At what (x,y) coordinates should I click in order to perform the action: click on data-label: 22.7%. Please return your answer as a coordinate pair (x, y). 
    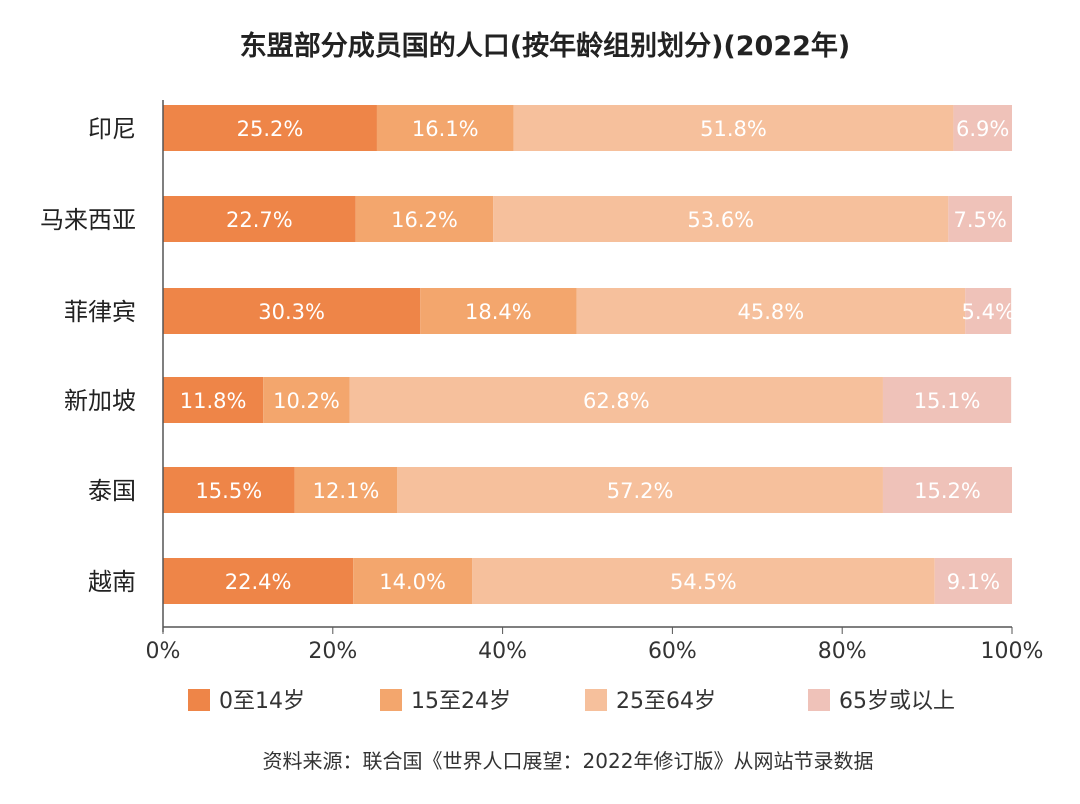
    Looking at the image, I should click on (259, 220).